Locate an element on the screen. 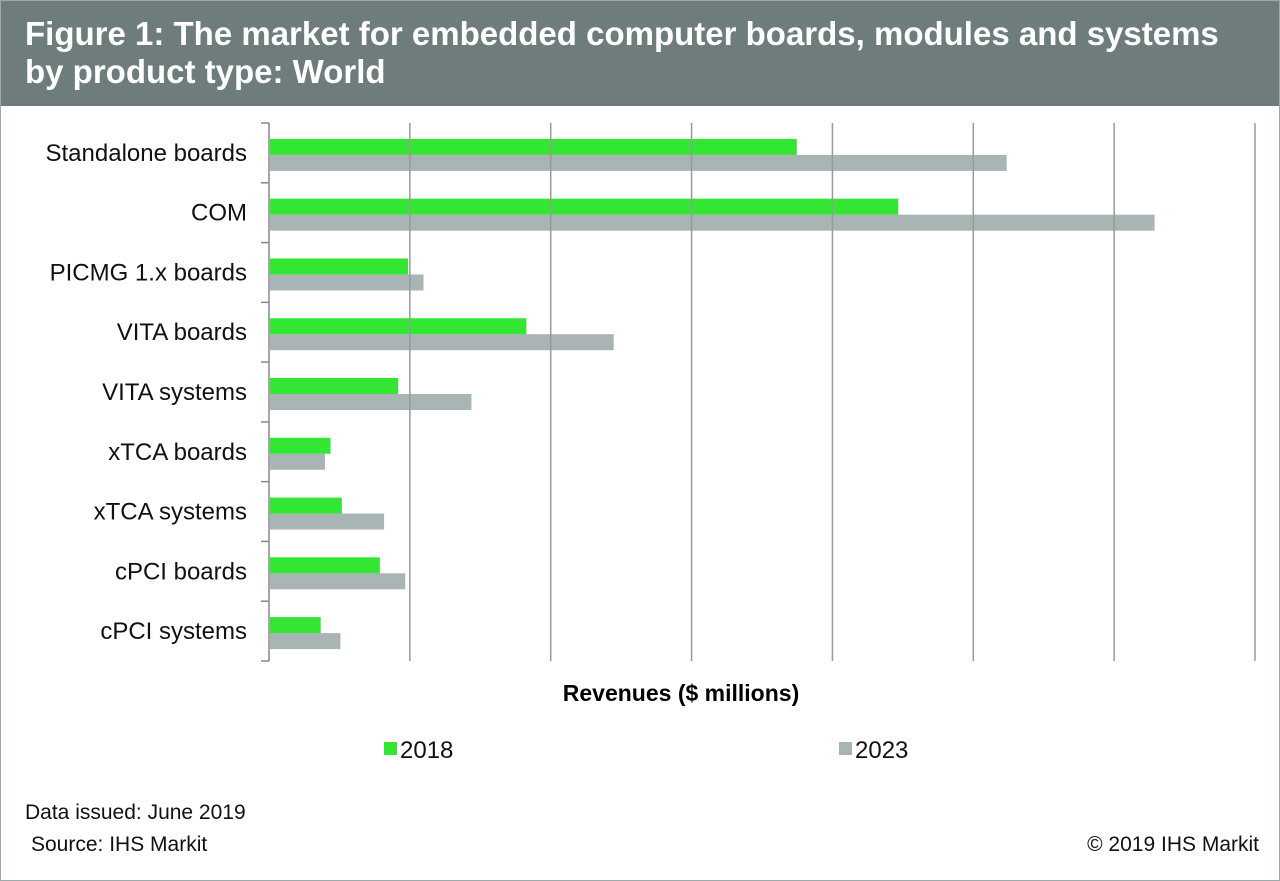  category-label: Standalone boards is located at coordinates (147, 153).